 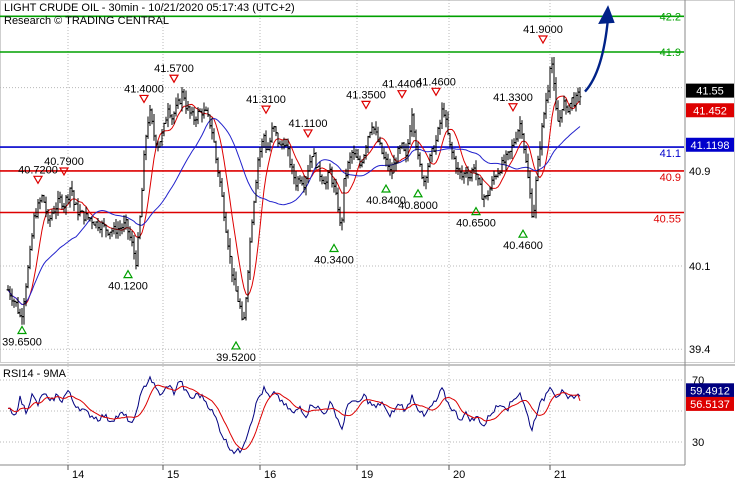 I want to click on rsi-panel, so click(x=294, y=415).